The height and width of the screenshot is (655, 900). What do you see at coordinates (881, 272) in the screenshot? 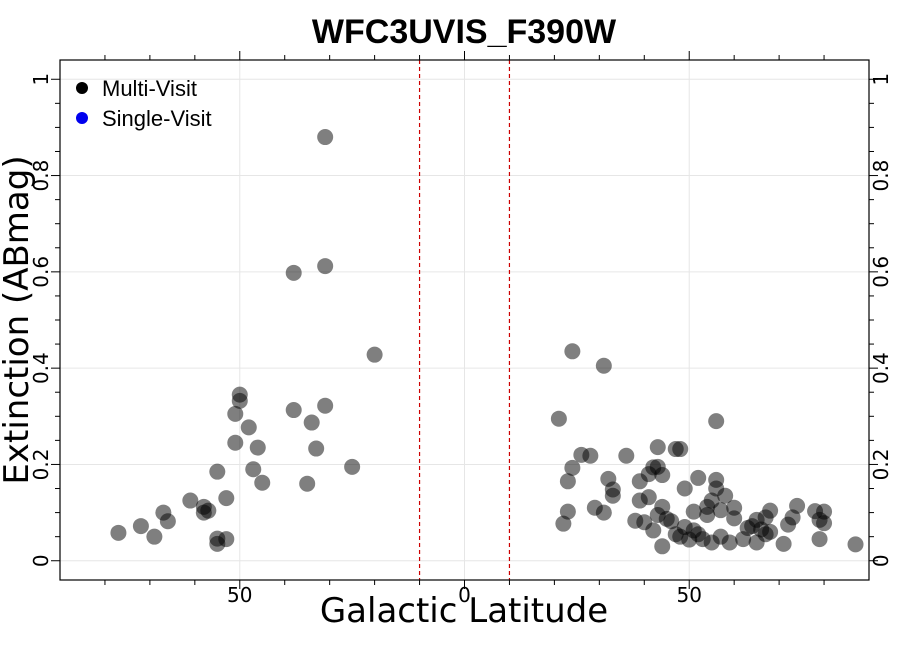
I see `y-tick-label-right: 0.6` at bounding box center [881, 272].